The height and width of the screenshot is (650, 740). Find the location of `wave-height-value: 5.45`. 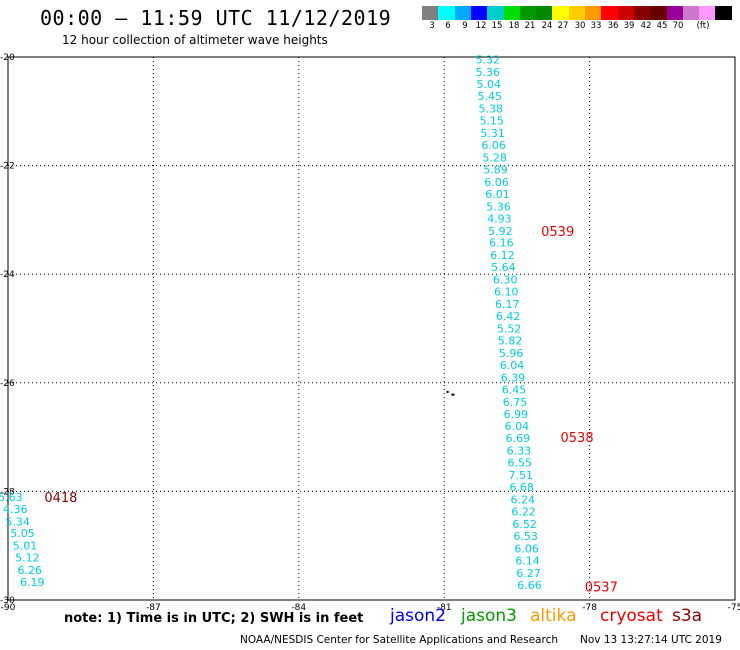

wave-height-value: 5.45 is located at coordinates (490, 96).